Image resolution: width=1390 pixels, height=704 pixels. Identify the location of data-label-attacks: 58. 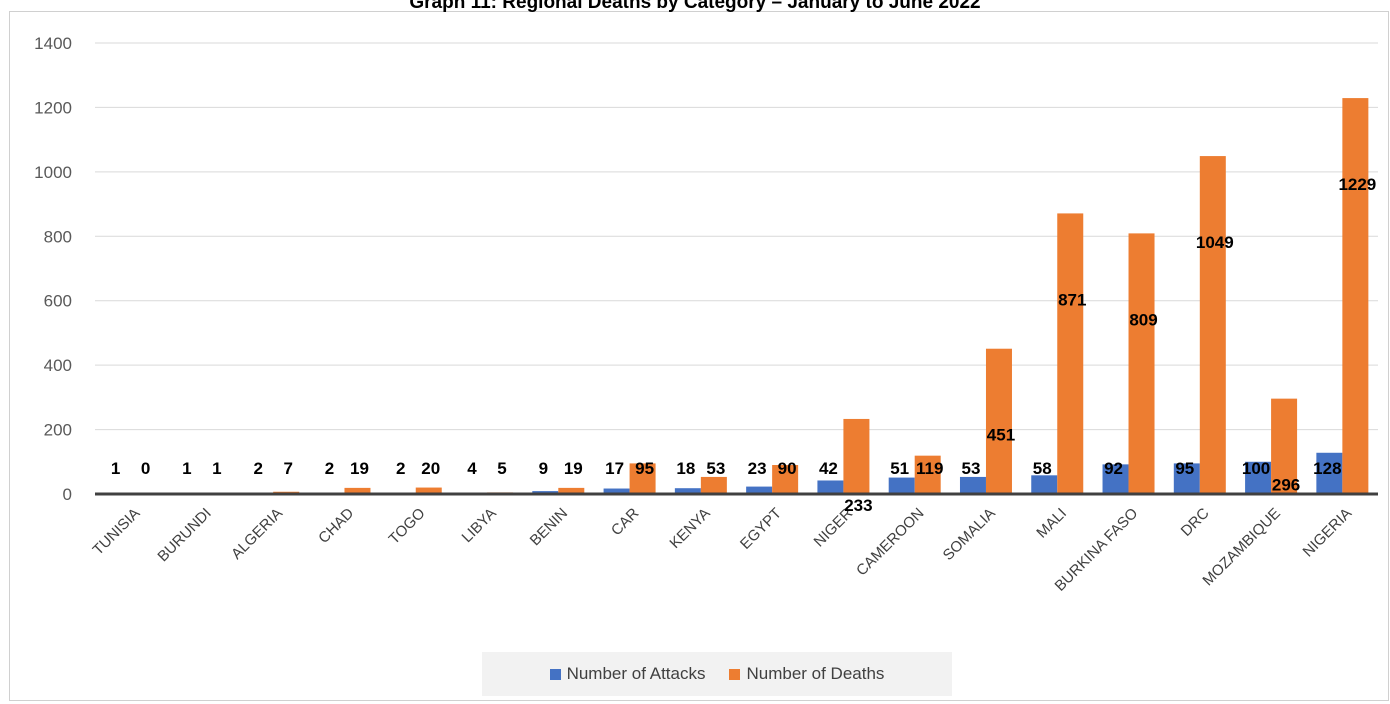
(1042, 468).